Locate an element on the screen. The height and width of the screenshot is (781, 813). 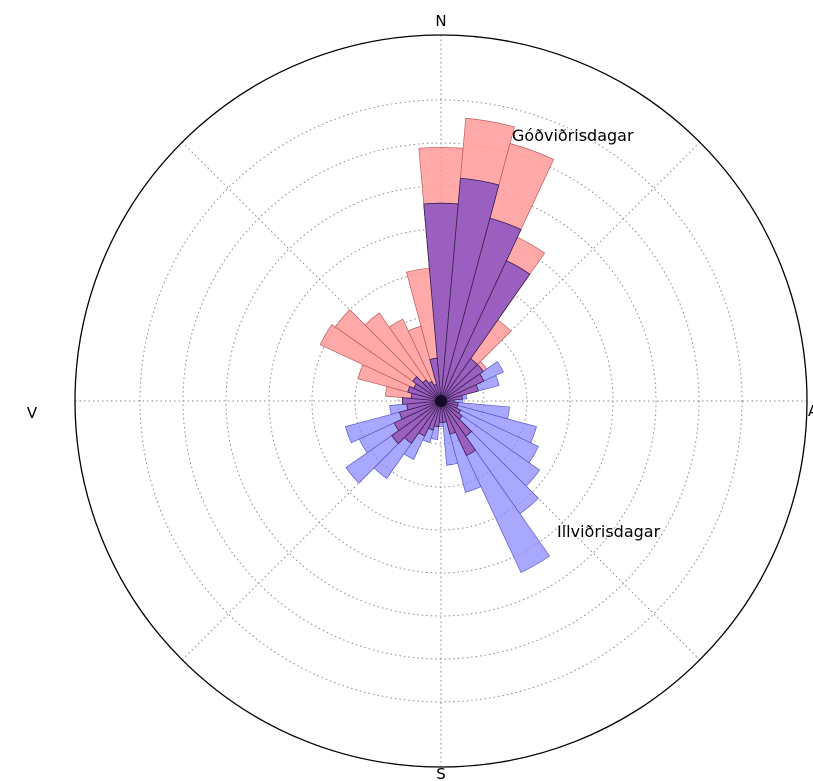
grid-ring is located at coordinates (441, 401).